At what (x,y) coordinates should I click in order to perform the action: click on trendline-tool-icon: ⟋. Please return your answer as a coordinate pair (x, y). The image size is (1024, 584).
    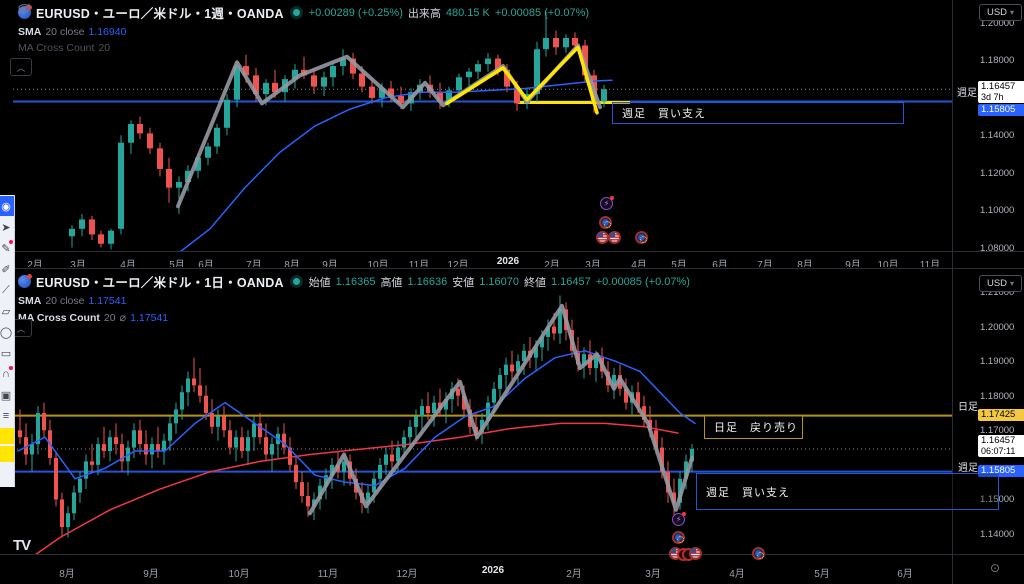
    Looking at the image, I should click on (6, 289).